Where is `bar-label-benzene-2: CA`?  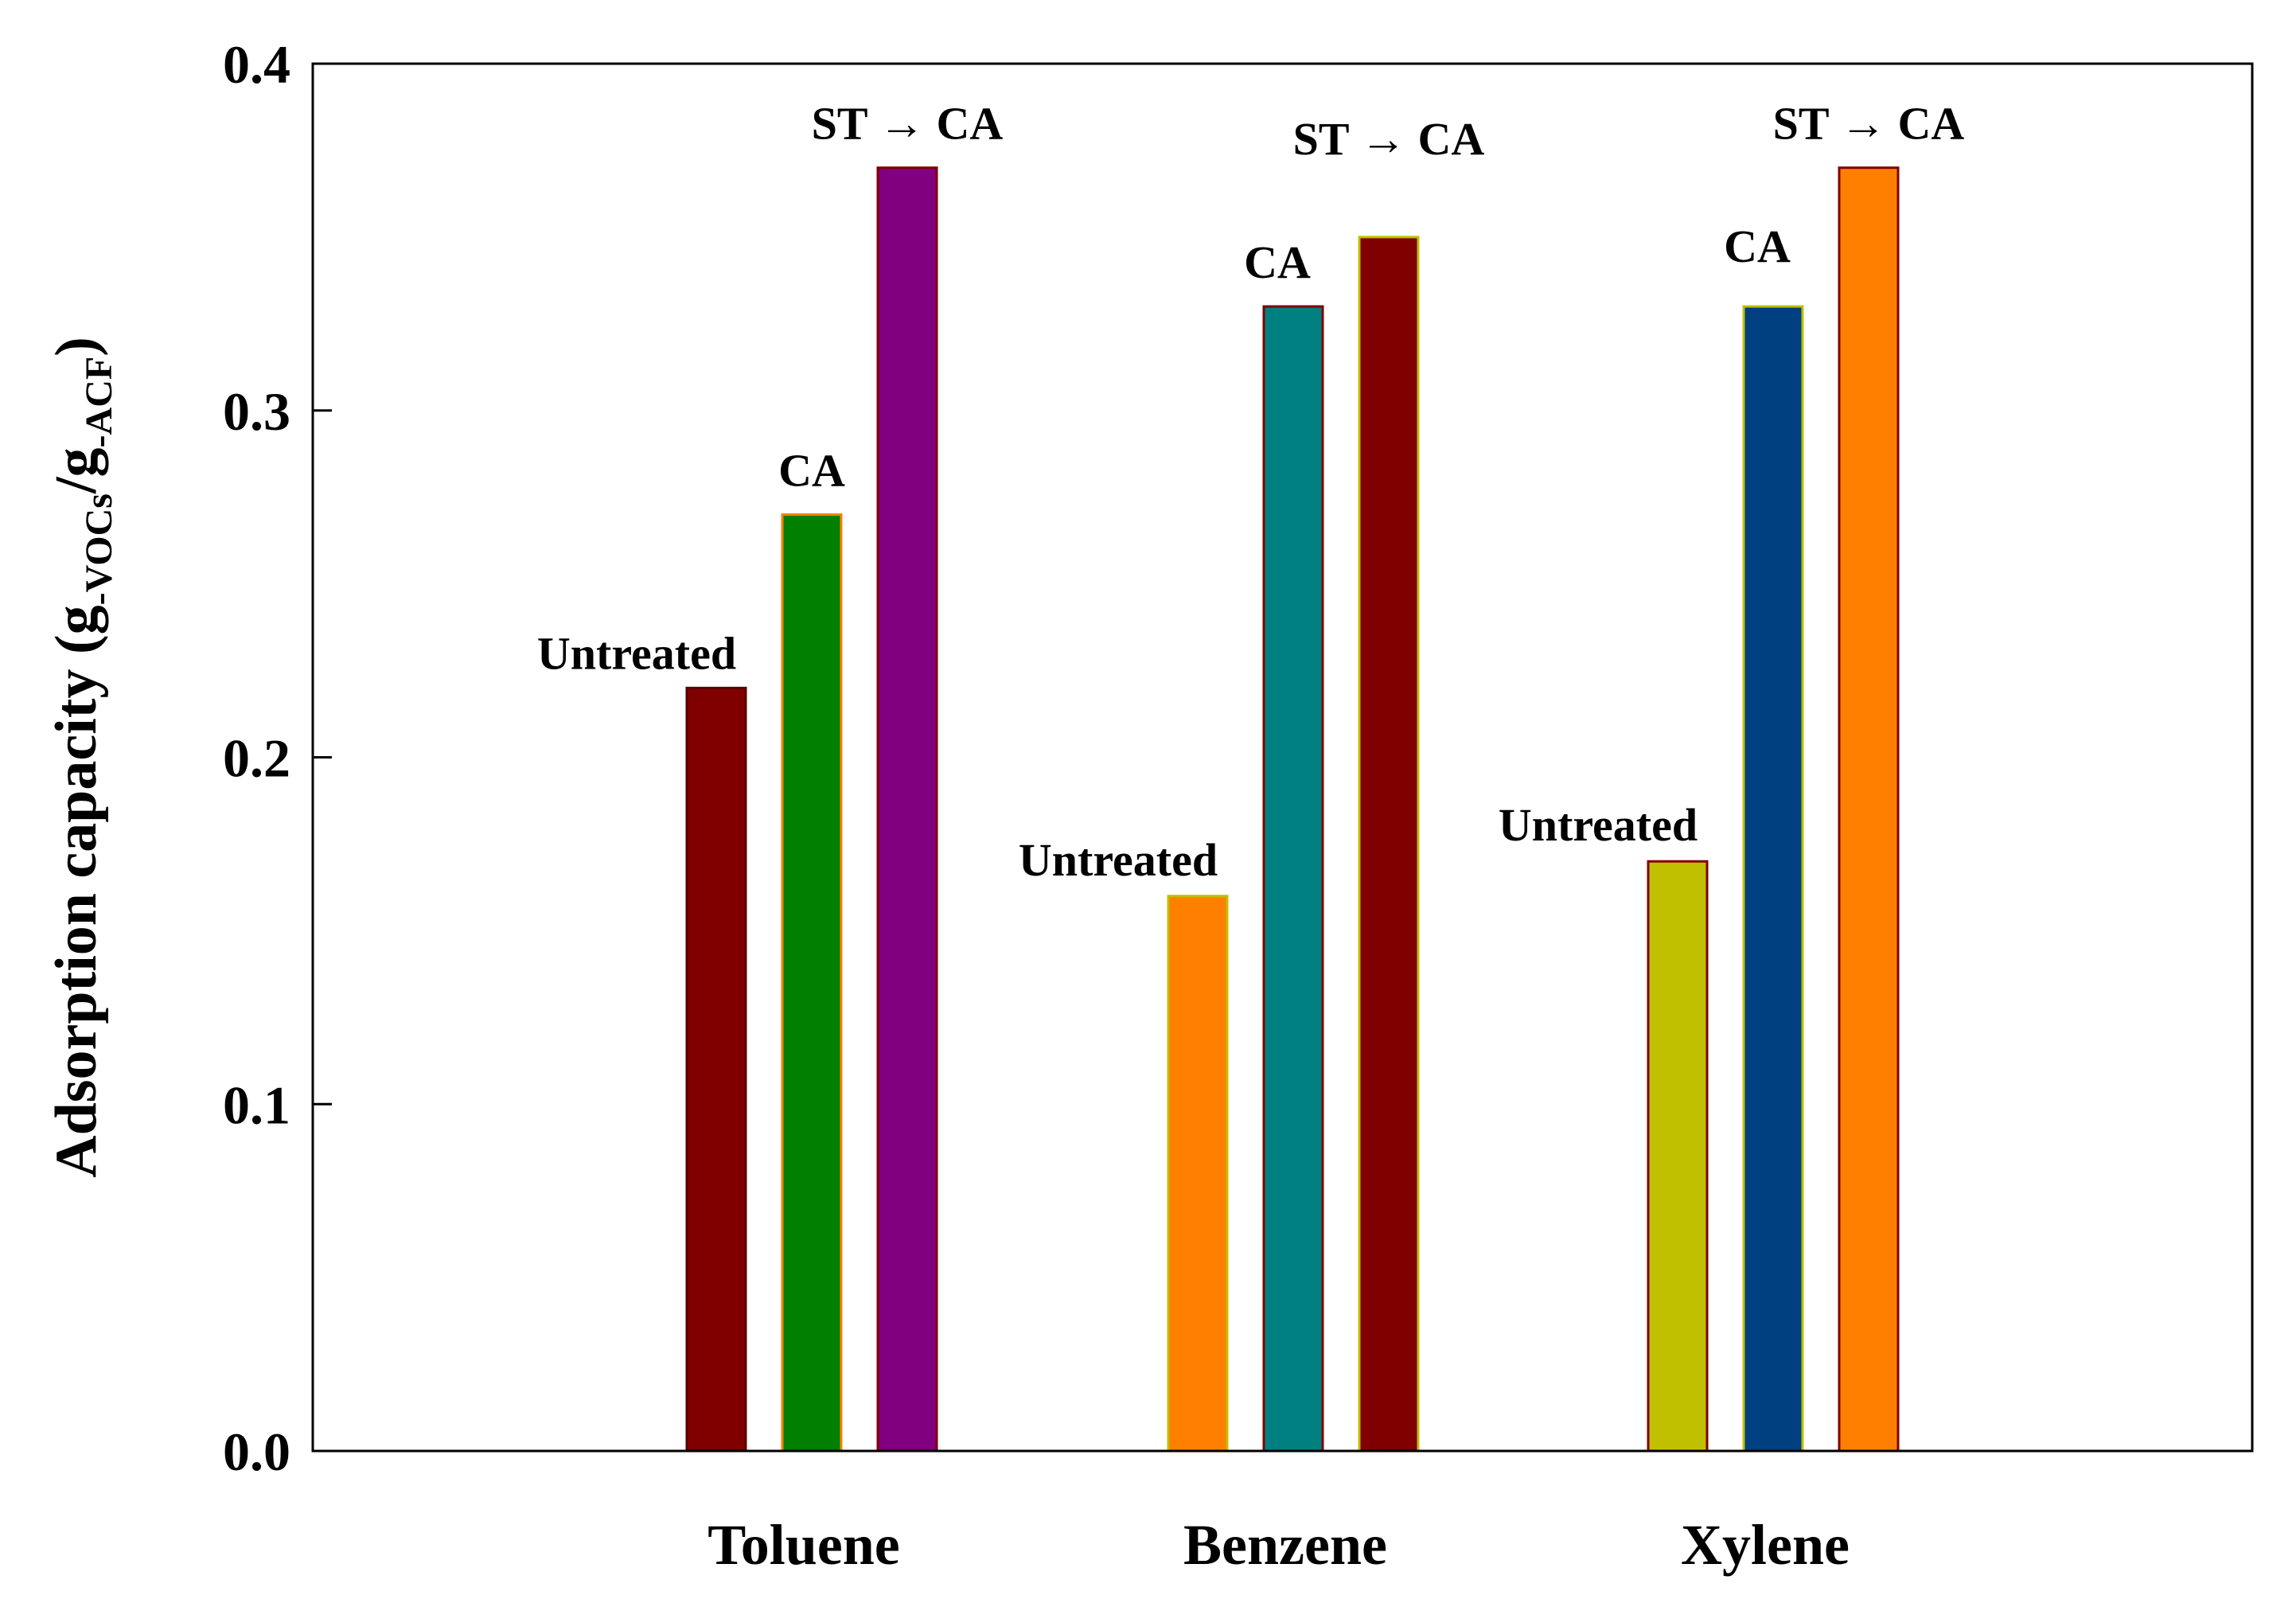 bar-label-benzene-2: CA is located at coordinates (1277, 262).